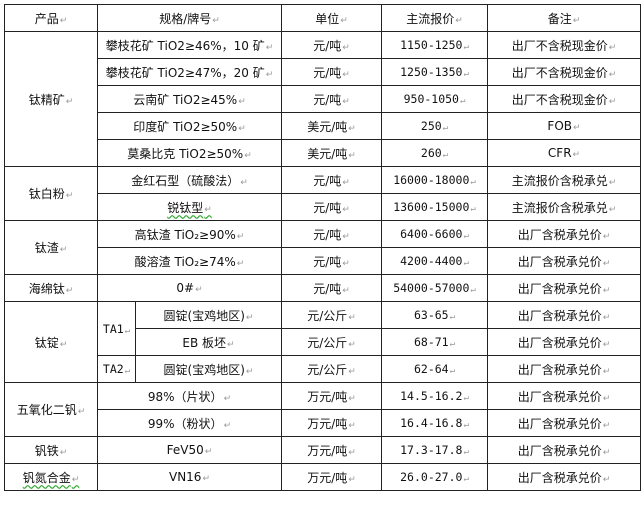  I want to click on spec-cell: 攀枝花矿 TiO2≥47%，20 矿, so click(189, 72).